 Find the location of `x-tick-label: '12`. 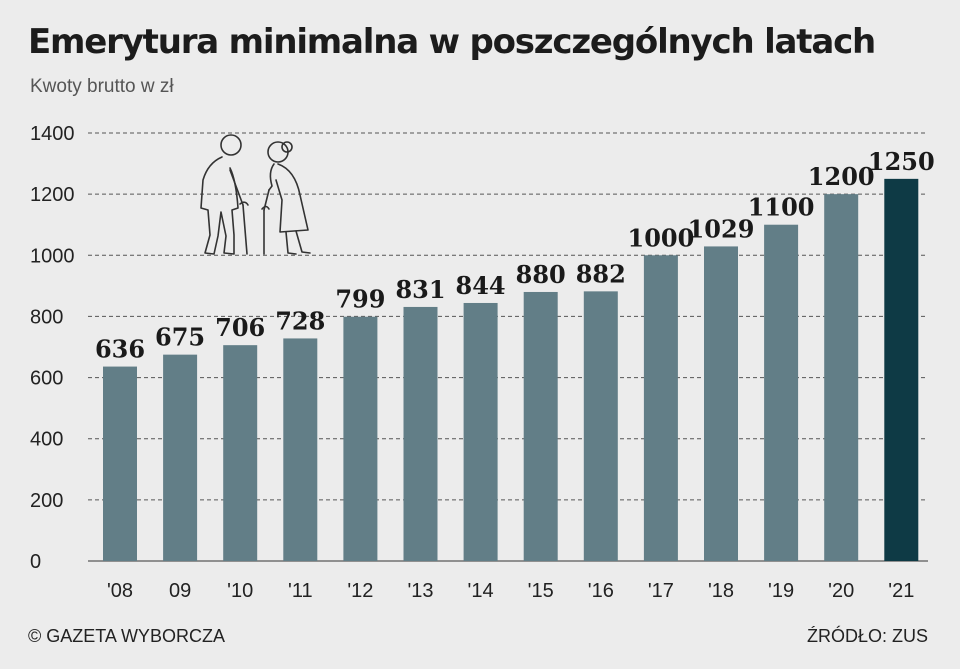

x-tick-label: '12 is located at coordinates (360, 591).